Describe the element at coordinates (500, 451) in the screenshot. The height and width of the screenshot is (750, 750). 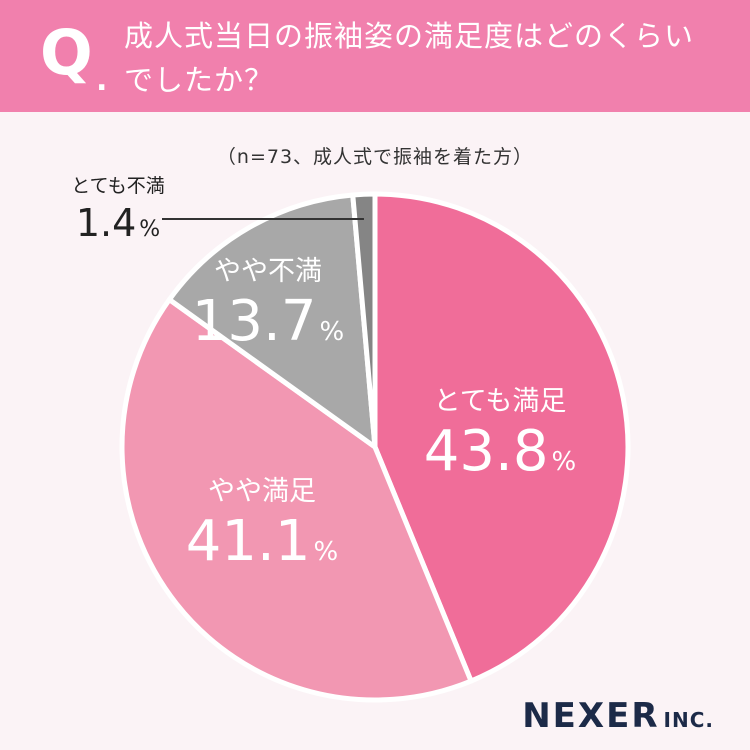
I see `slice-value-1: 43.8%` at that location.